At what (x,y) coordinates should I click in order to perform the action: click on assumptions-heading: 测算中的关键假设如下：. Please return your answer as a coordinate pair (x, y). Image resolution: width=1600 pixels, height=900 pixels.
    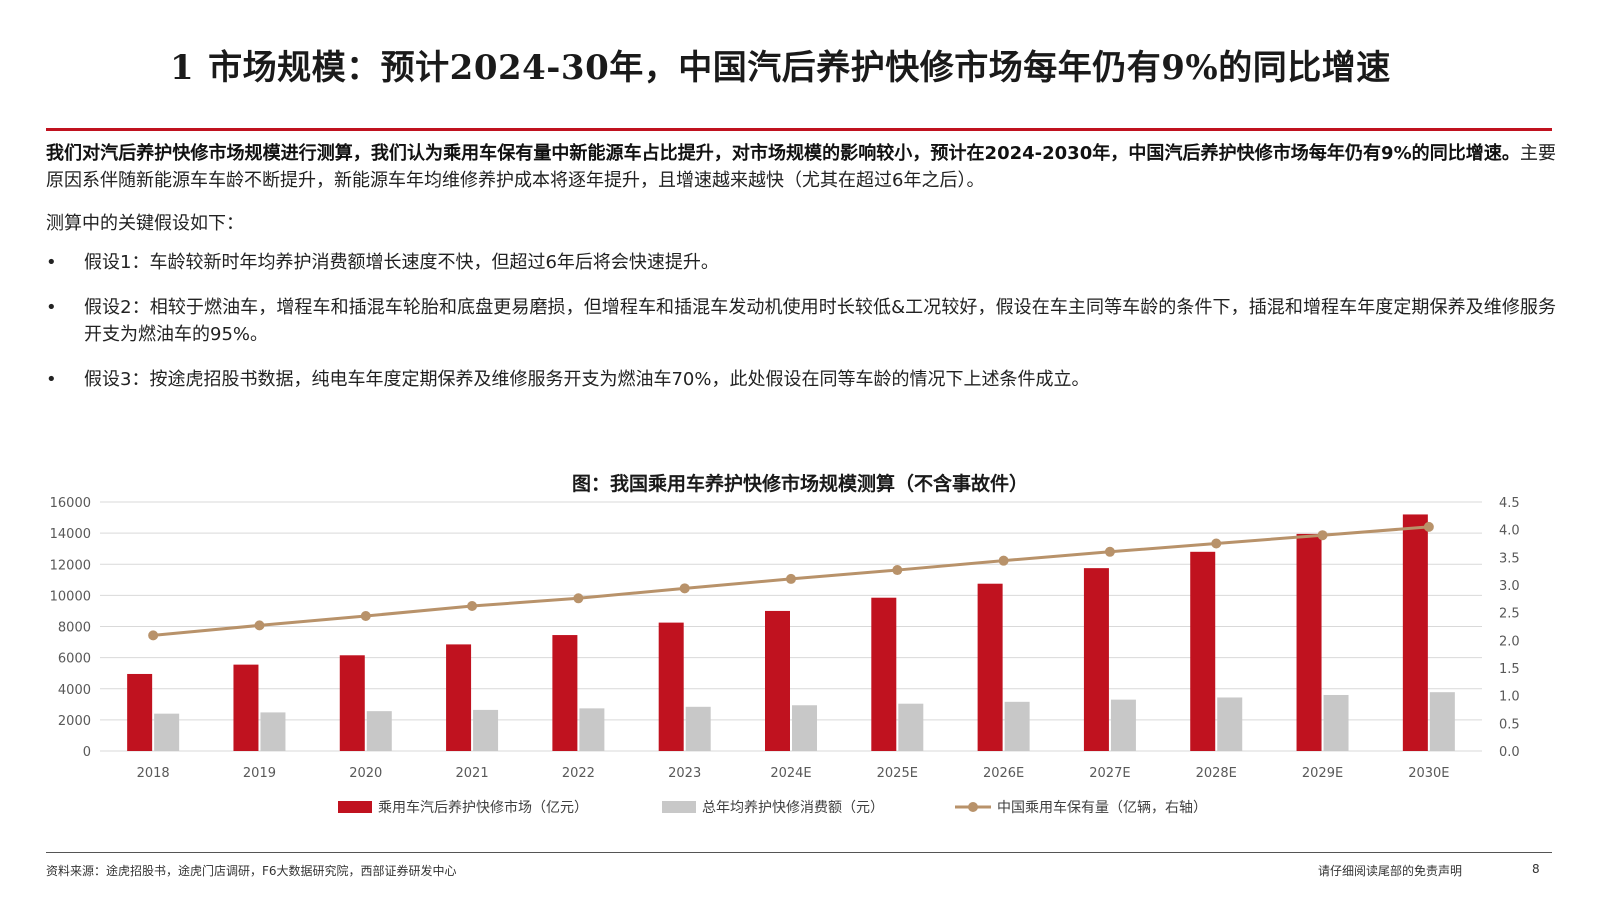
    Looking at the image, I should click on (145, 223).